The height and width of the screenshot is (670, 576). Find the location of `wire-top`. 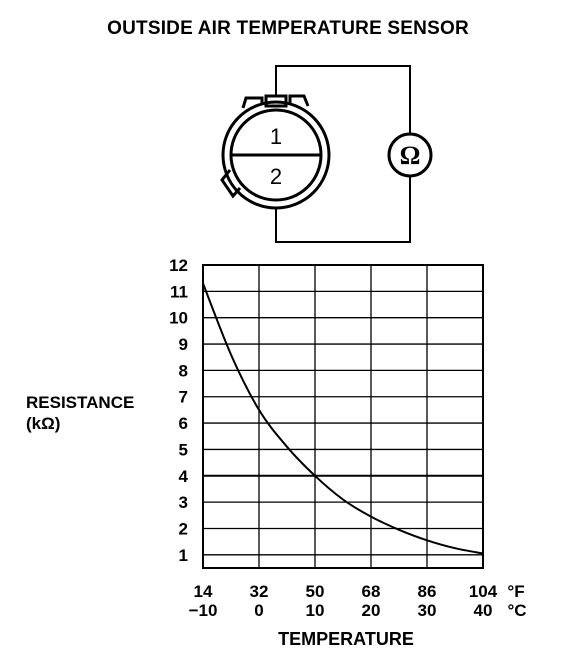

wire-top is located at coordinates (343, 99).